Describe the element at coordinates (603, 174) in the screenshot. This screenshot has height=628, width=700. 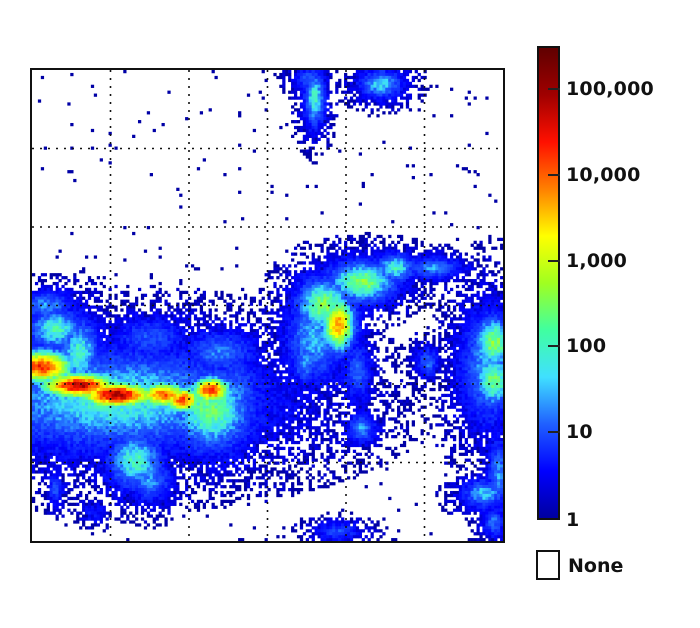
I see `colorbar-tick-label: 10,000` at that location.